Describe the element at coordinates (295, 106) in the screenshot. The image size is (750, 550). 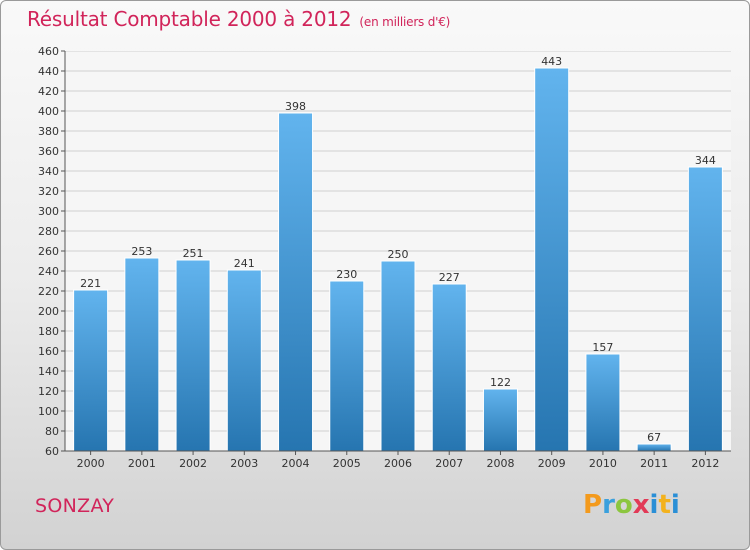
I see `data-label-2004: 398` at that location.